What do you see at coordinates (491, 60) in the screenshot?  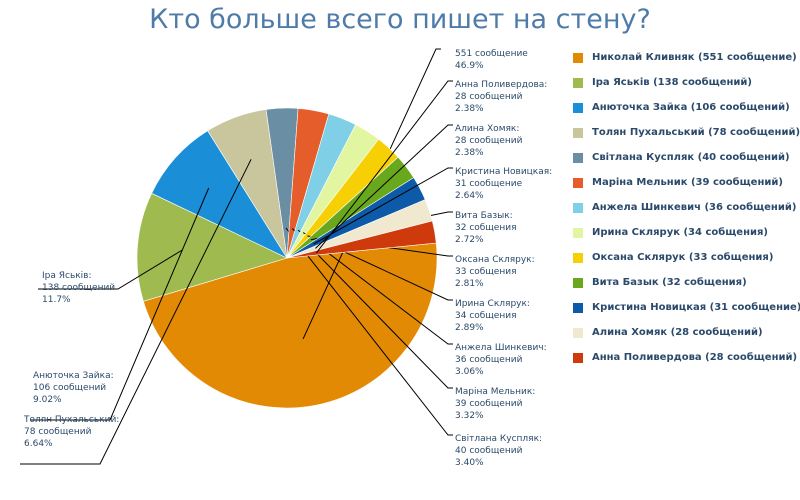 I see `data-label-1: 551 сообщение 46.9%` at bounding box center [491, 60].